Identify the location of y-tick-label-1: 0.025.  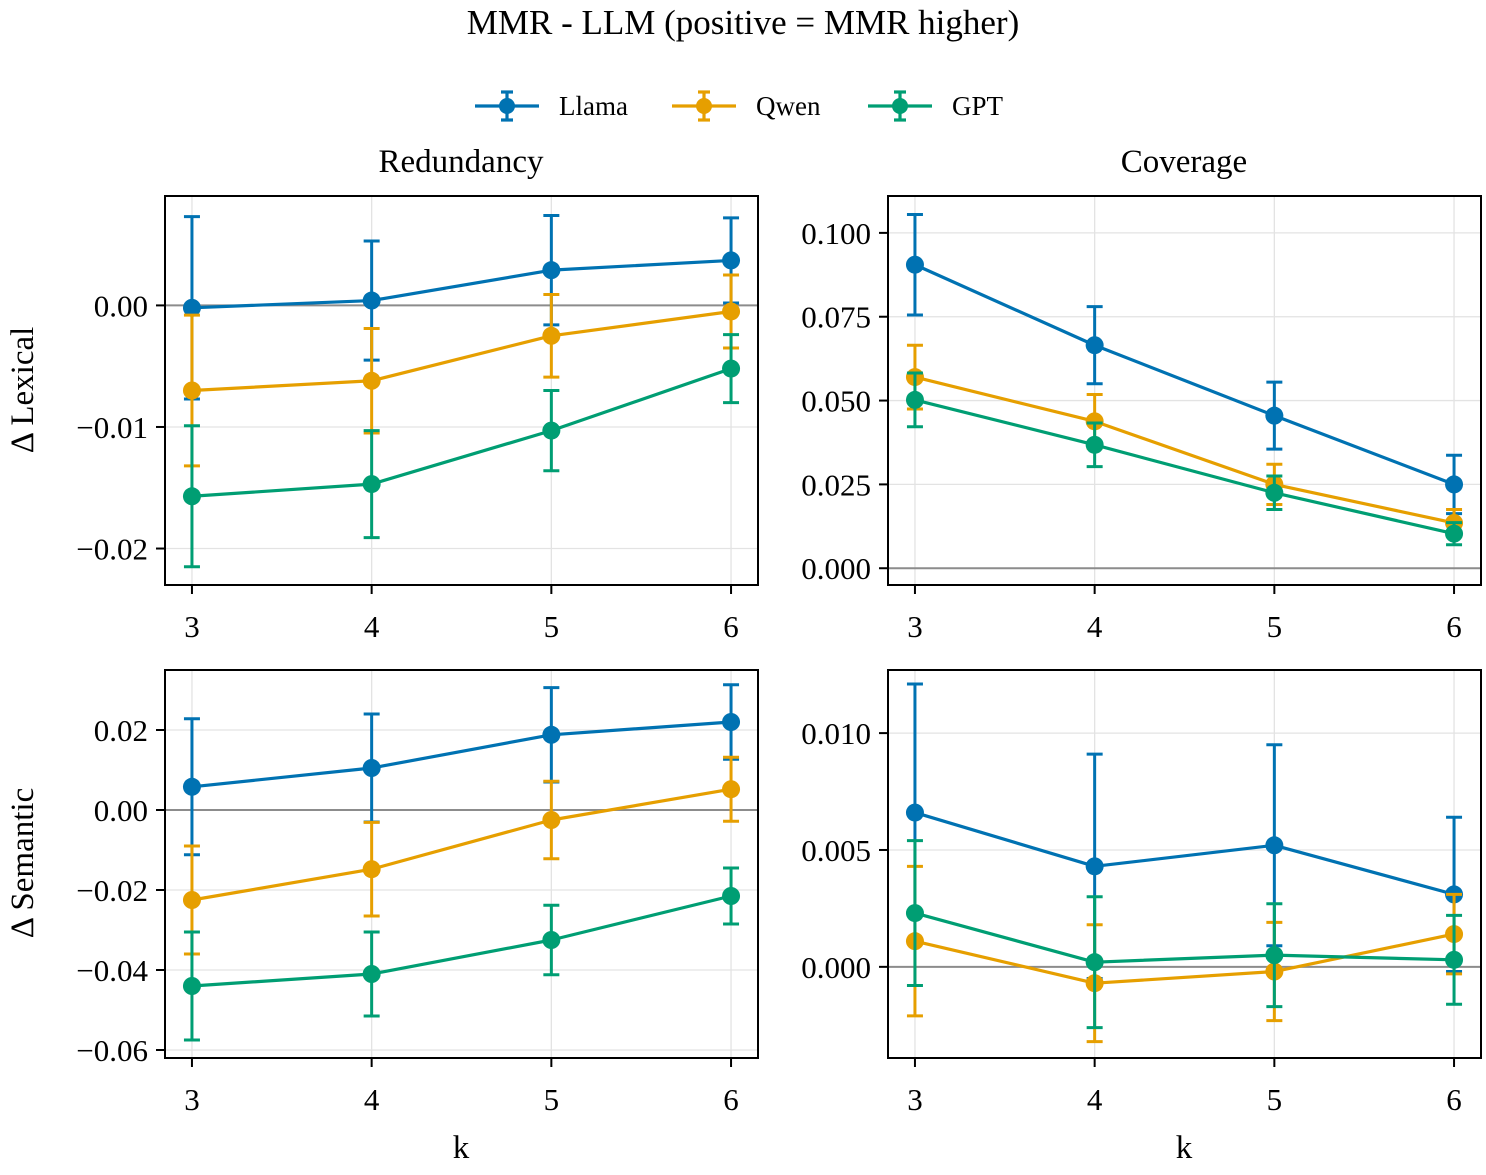
(836, 484).